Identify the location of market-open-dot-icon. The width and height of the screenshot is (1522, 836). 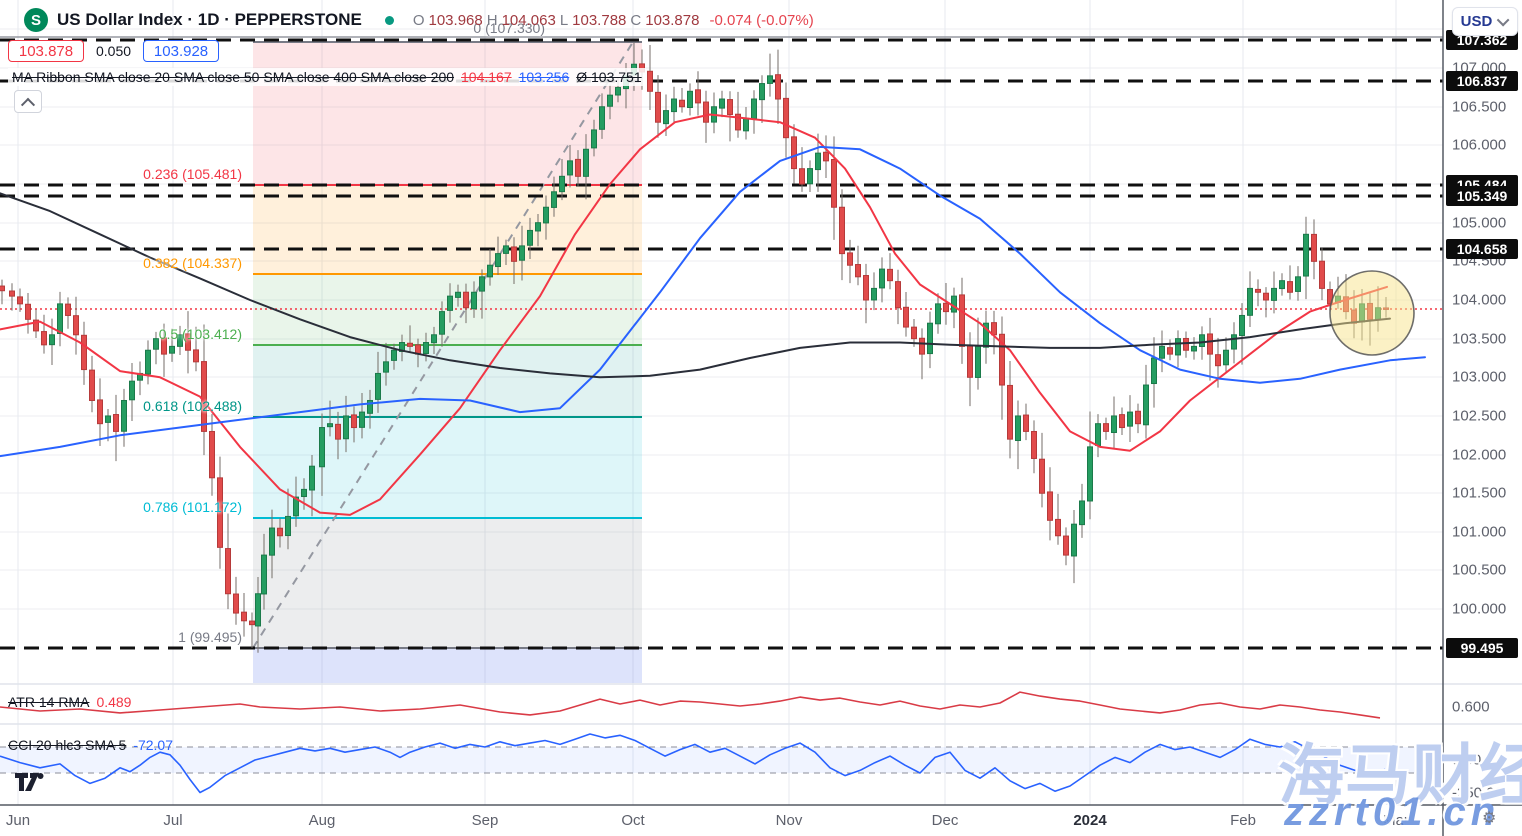
(389, 20).